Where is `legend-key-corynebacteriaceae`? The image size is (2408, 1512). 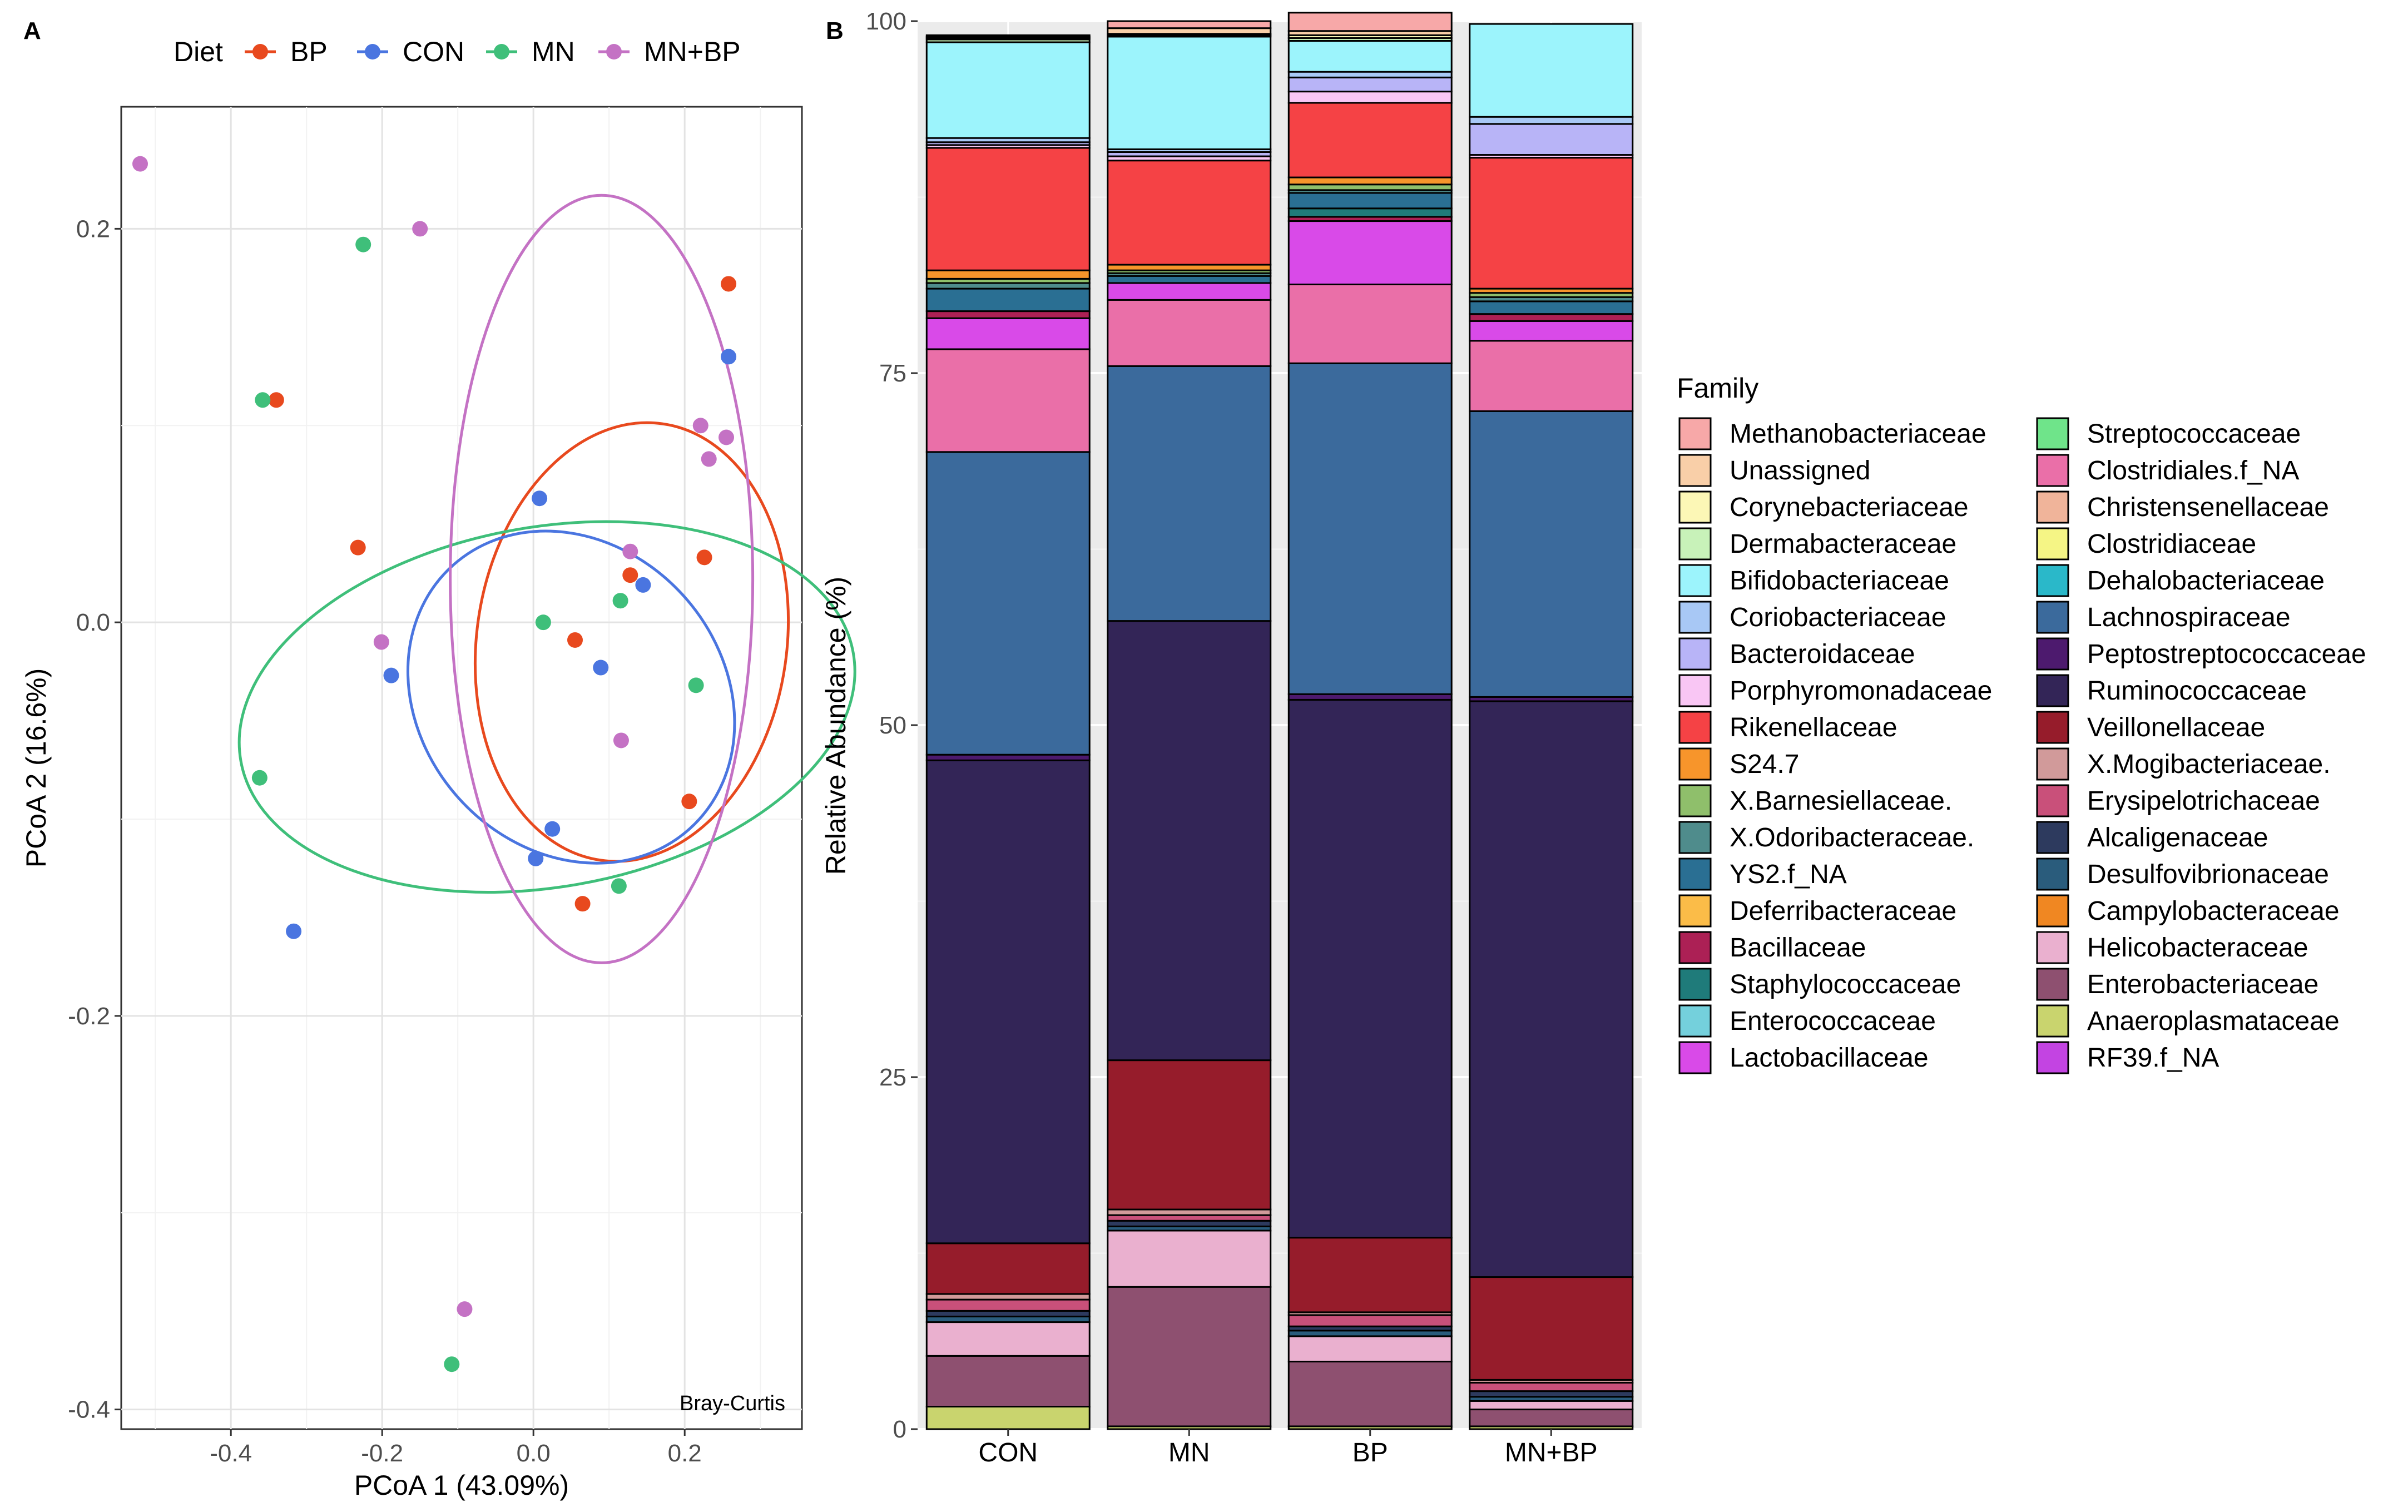 legend-key-corynebacteriaceae is located at coordinates (1695, 507).